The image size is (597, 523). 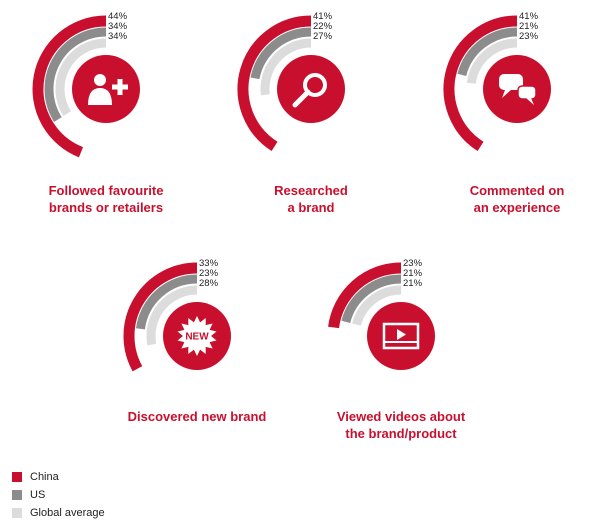 I want to click on value-label-global-average: 28%, so click(x=209, y=283).